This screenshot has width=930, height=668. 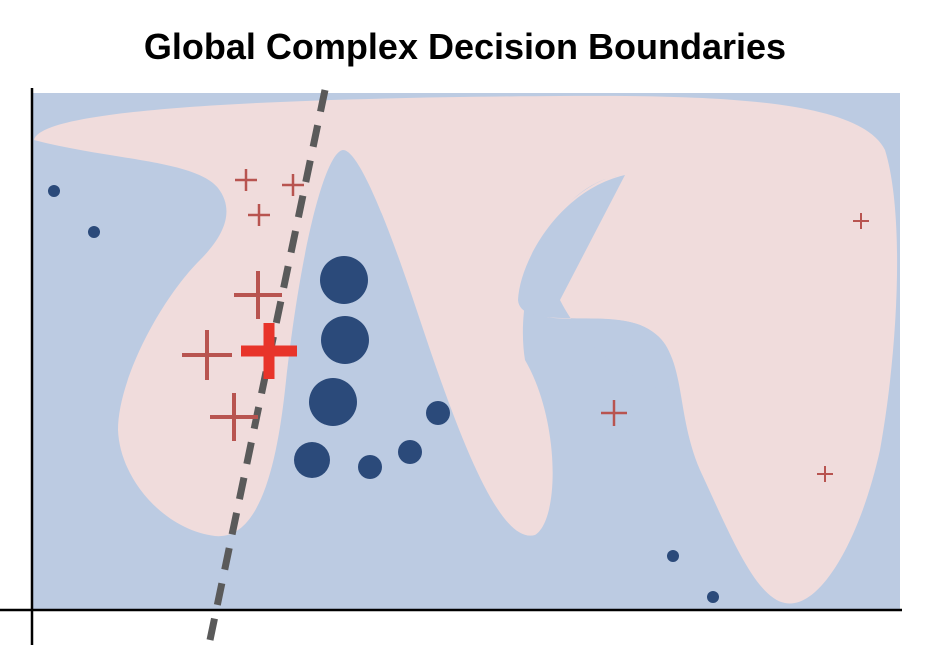 What do you see at coordinates (465, 46) in the screenshot?
I see `diagram-title: Global Complex Decision Boundaries` at bounding box center [465, 46].